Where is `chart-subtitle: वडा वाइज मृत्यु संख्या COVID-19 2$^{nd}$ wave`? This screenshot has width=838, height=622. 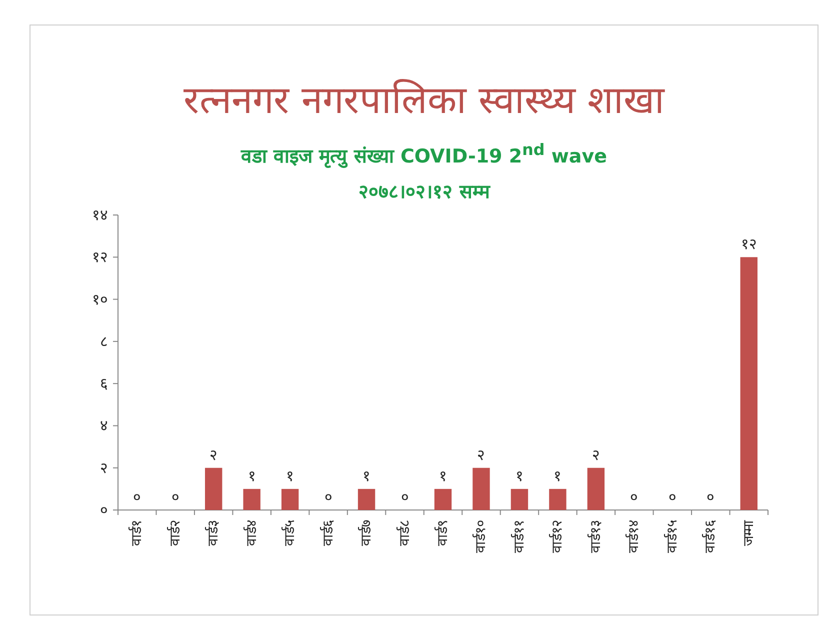
chart-subtitle: वडा वाइज मृत्यु संख्या COVID-19 2$^{nd}$ wave is located at coordinates (424, 154).